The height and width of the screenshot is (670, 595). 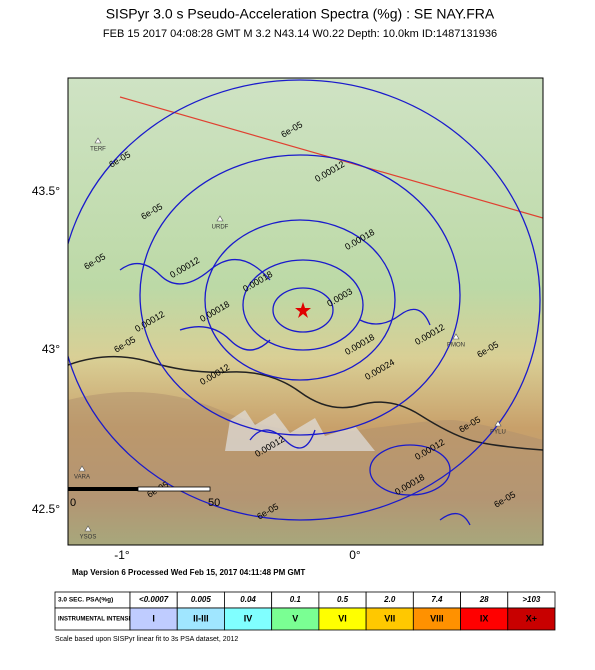 I want to click on legend-intensity: IX, so click(x=484, y=618).